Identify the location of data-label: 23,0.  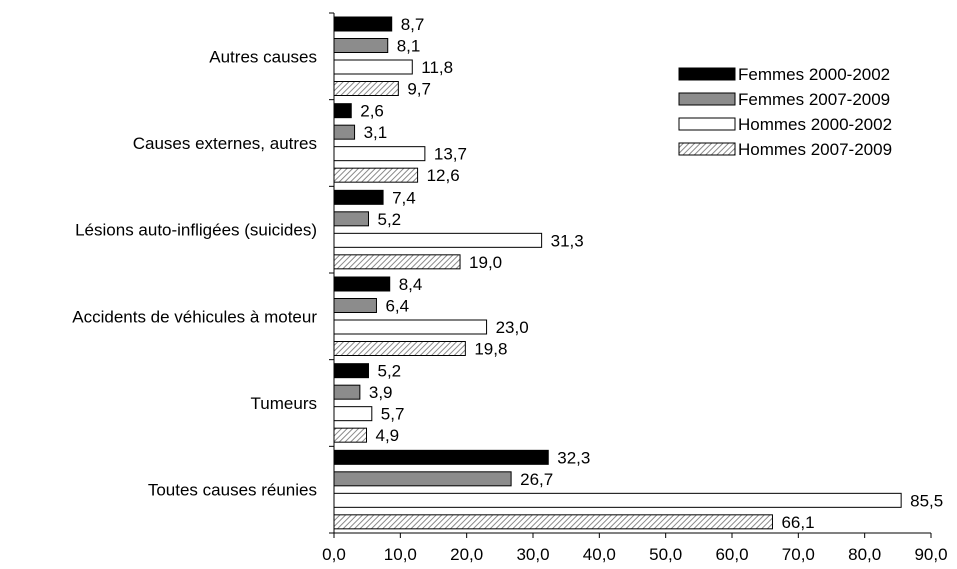
(512, 327).